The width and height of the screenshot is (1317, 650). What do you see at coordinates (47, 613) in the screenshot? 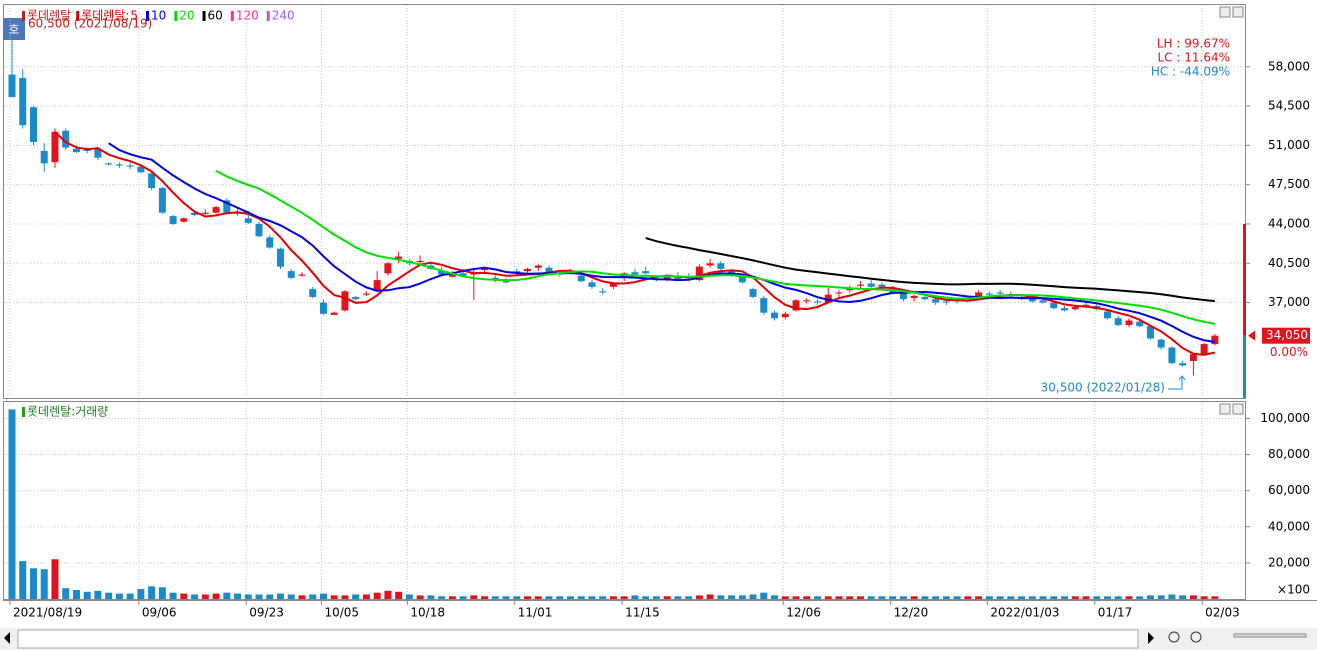
I see `x-tick-label: 2021/08/19` at bounding box center [47, 613].